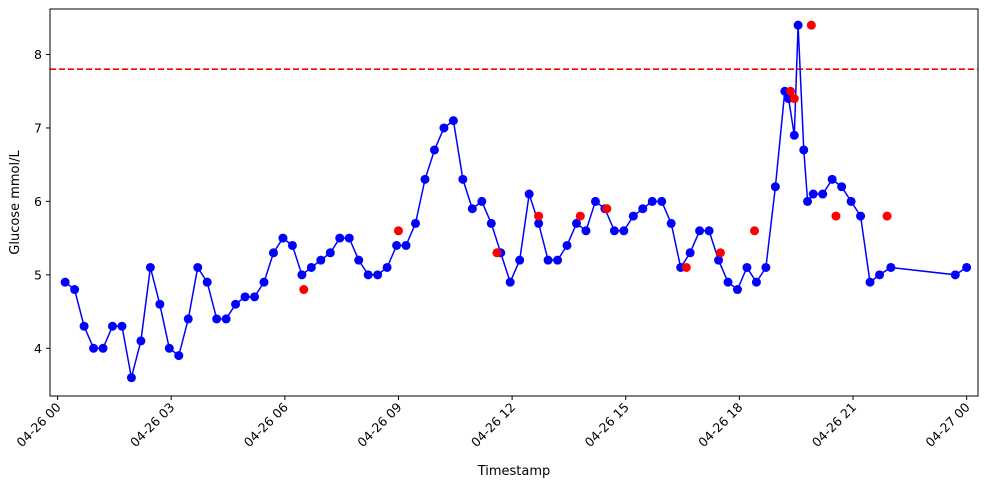 This screenshot has width=989, height=489. I want to click on x-tick-label: 04-26 12, so click(493, 425).